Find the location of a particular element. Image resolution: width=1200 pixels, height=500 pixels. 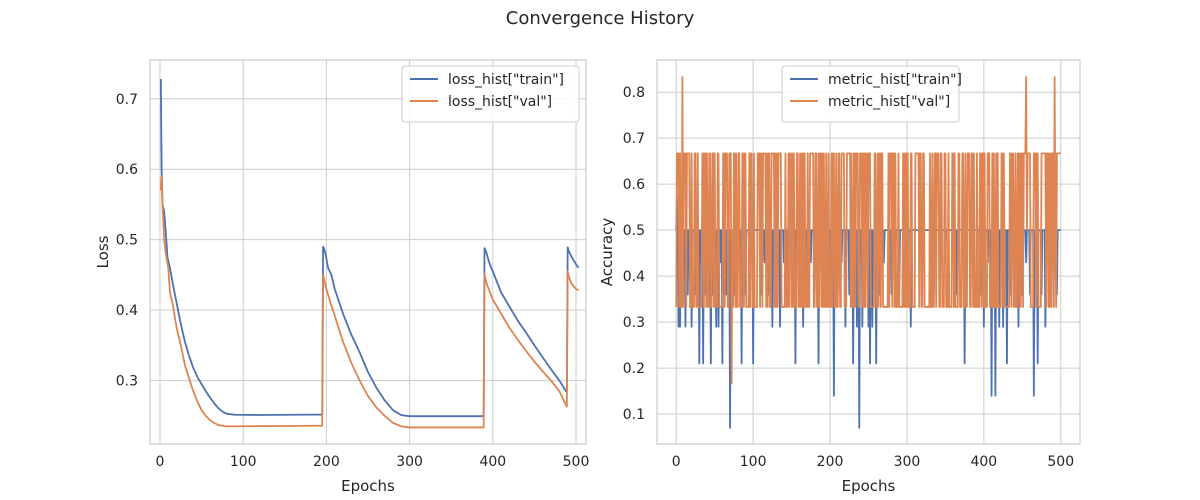

legend-entry: metric_hist["train"] is located at coordinates (895, 80).